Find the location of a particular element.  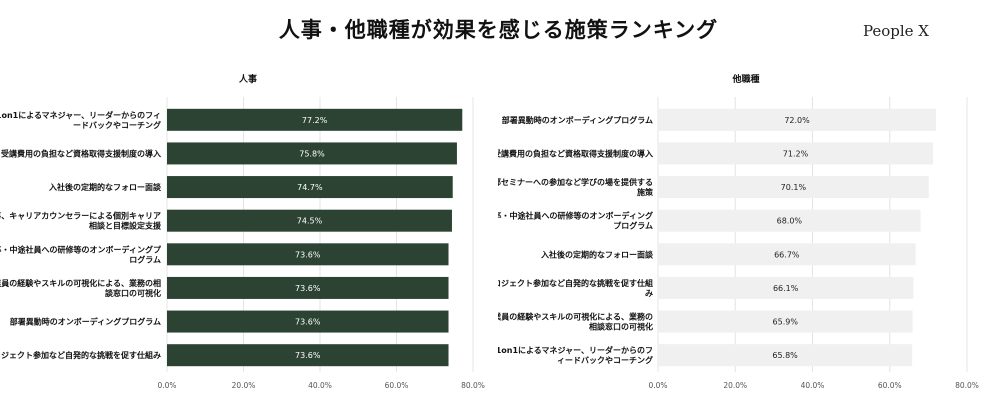

category-label: 人事、キャリアカウンセラーによる個別キャリア相談と目標設定支援 is located at coordinates (81, 221).